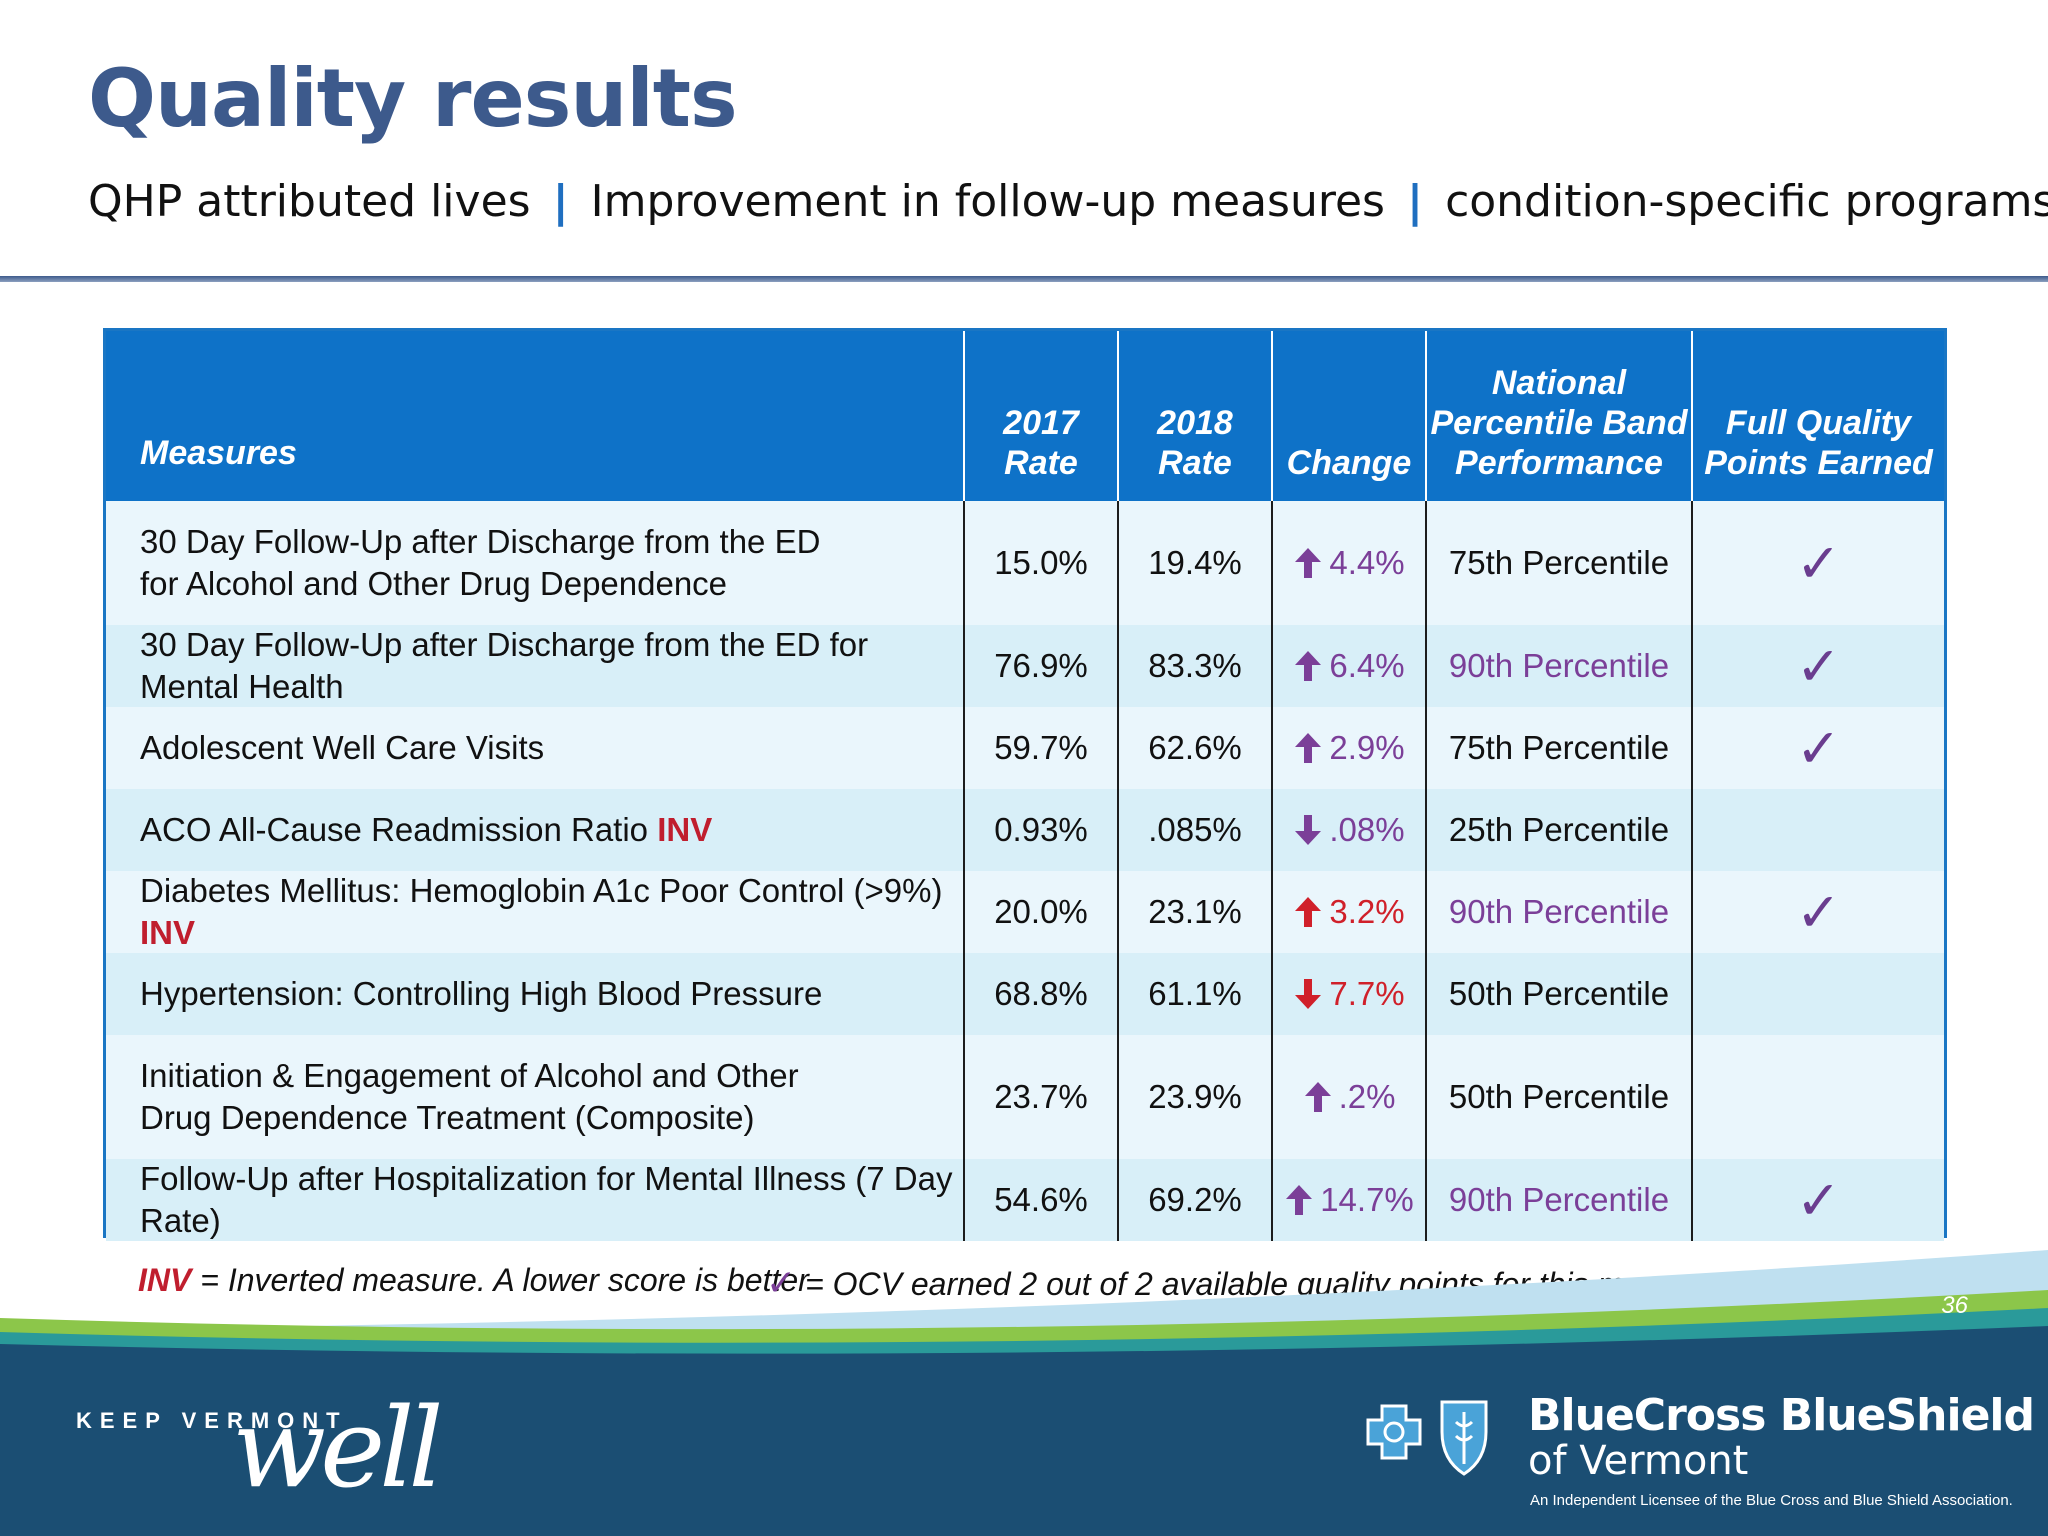  I want to click on header-2018-rate: 2018 Rate, so click(1195, 416).